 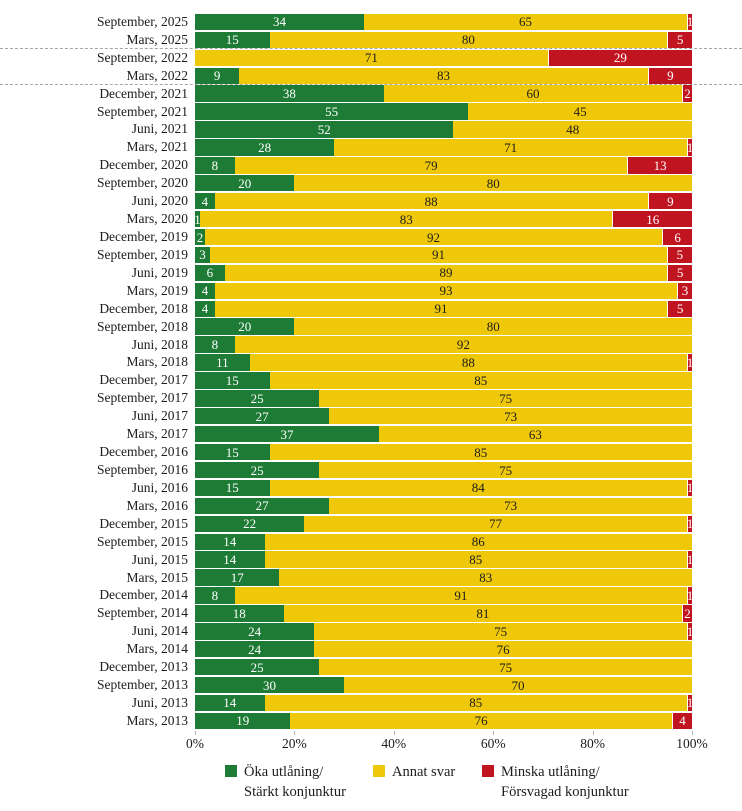 What do you see at coordinates (371, 58) in the screenshot?
I see `segment-value-label: 71` at bounding box center [371, 58].